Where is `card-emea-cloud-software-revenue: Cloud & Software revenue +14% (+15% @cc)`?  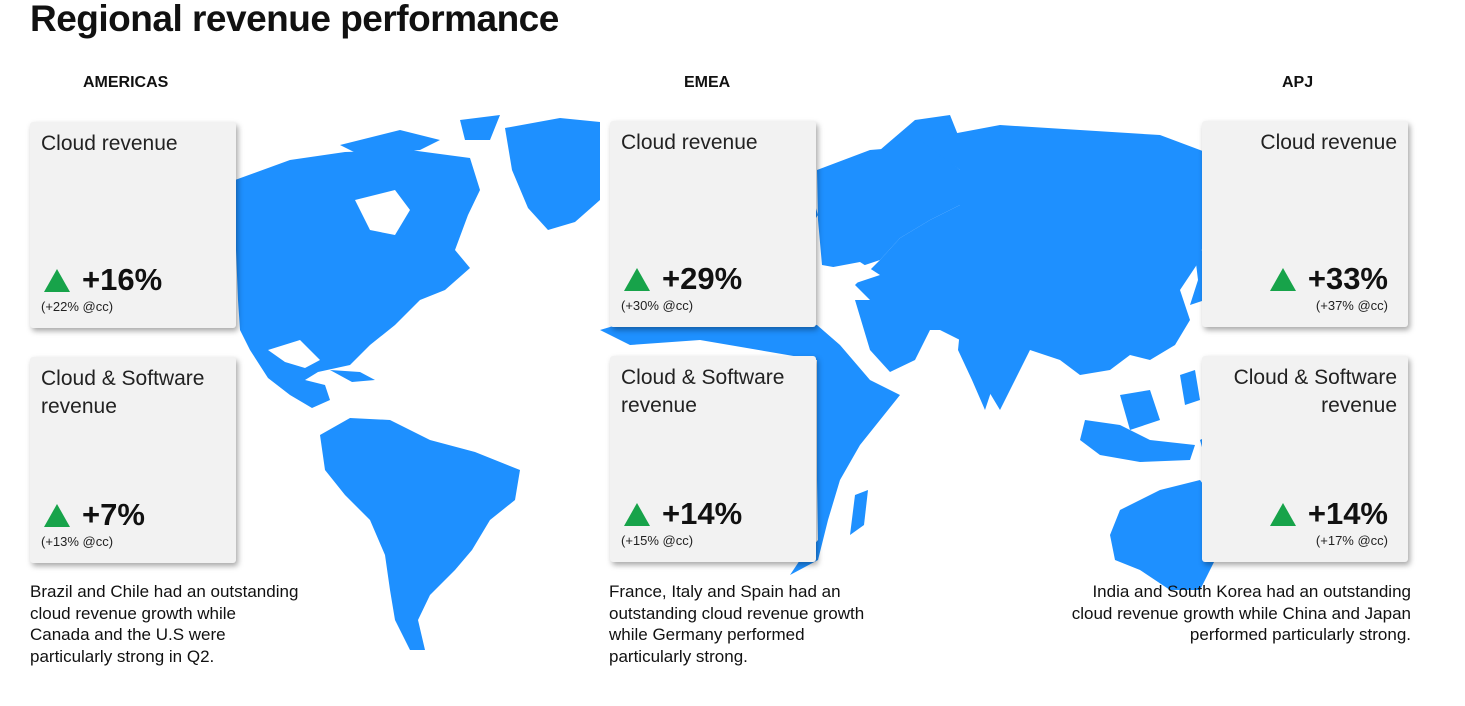 card-emea-cloud-software-revenue: Cloud & Software revenue +14% (+15% @cc) is located at coordinates (713, 459).